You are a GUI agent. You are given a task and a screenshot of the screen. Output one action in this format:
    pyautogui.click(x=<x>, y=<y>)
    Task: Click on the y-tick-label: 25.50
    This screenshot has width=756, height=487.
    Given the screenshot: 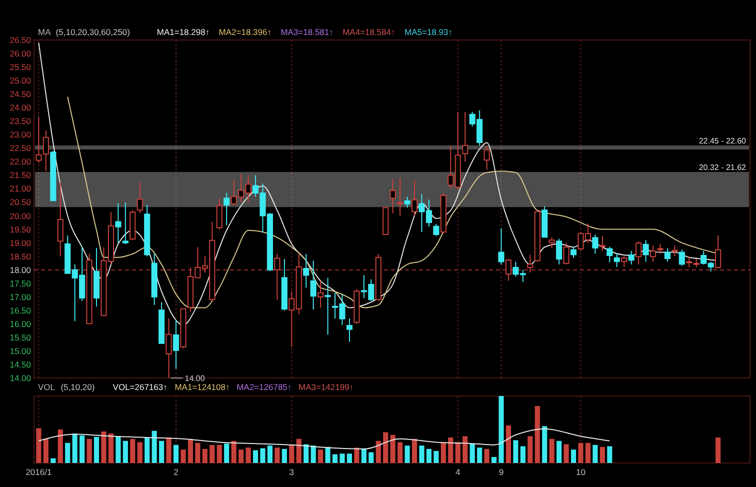 What is the action you would take?
    pyautogui.click(x=21, y=67)
    